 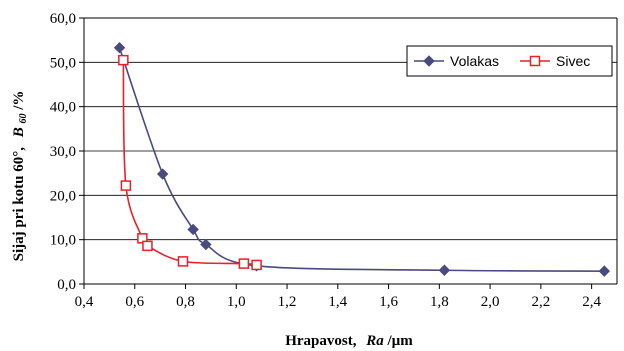 I want to click on x-tick-label: 1,4, so click(x=337, y=302).